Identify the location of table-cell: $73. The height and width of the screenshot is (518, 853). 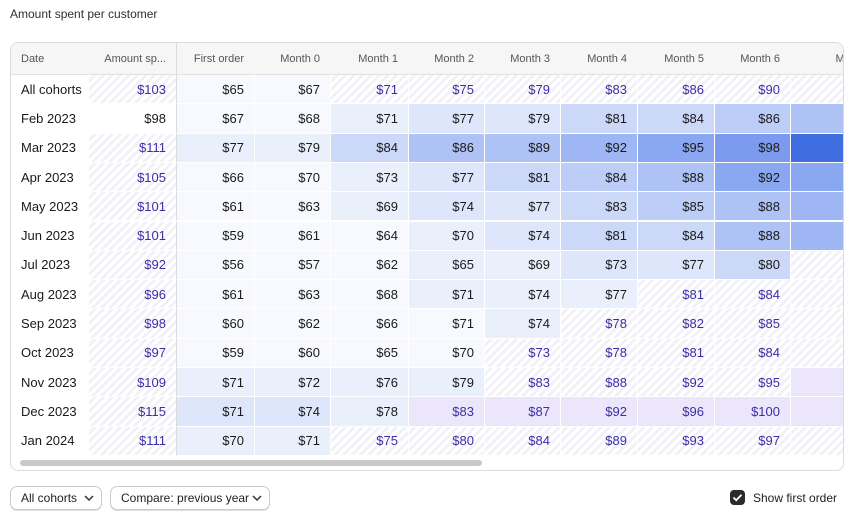
(523, 353).